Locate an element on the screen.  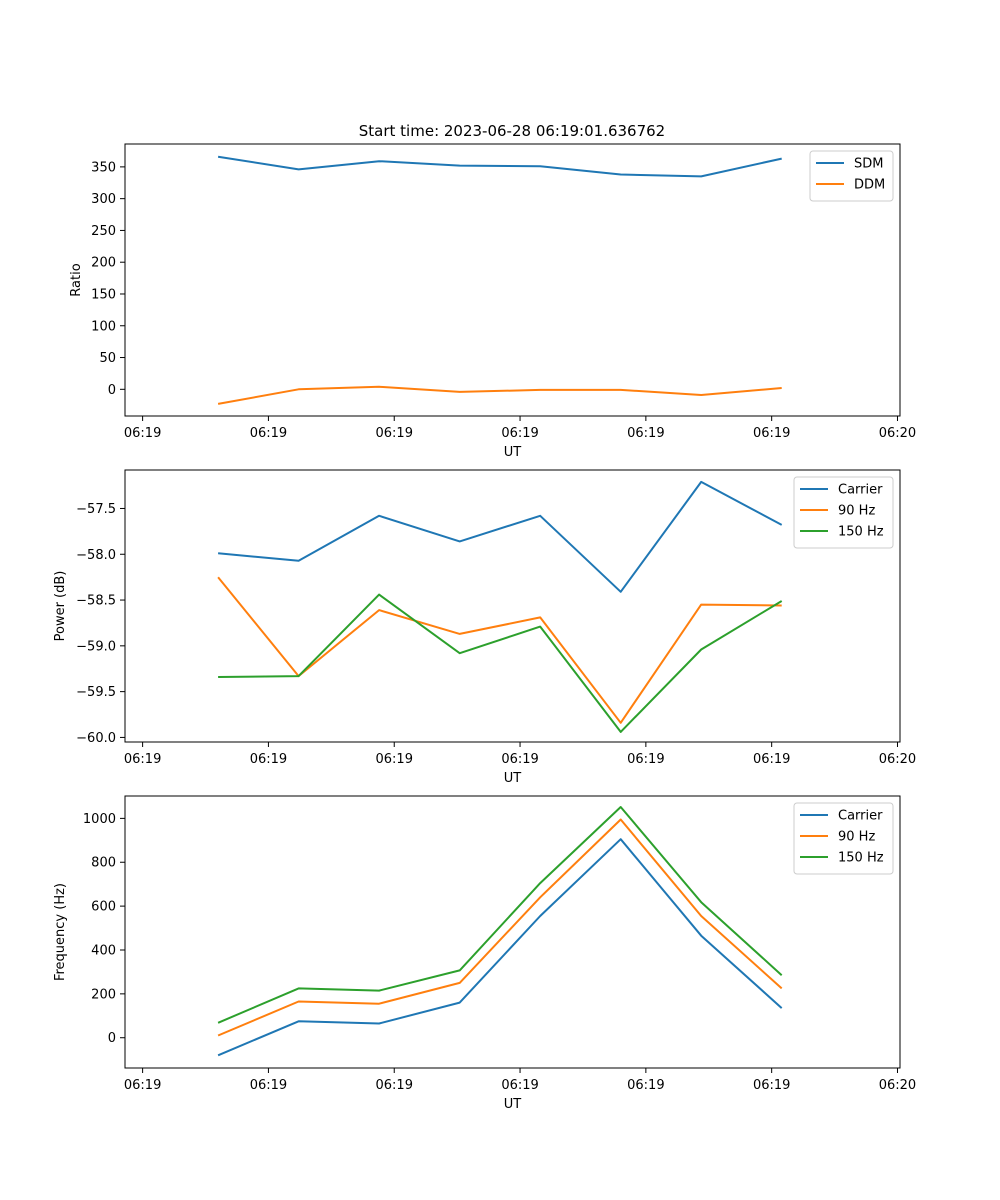
y-tick-label: 800 is located at coordinates (103, 863).